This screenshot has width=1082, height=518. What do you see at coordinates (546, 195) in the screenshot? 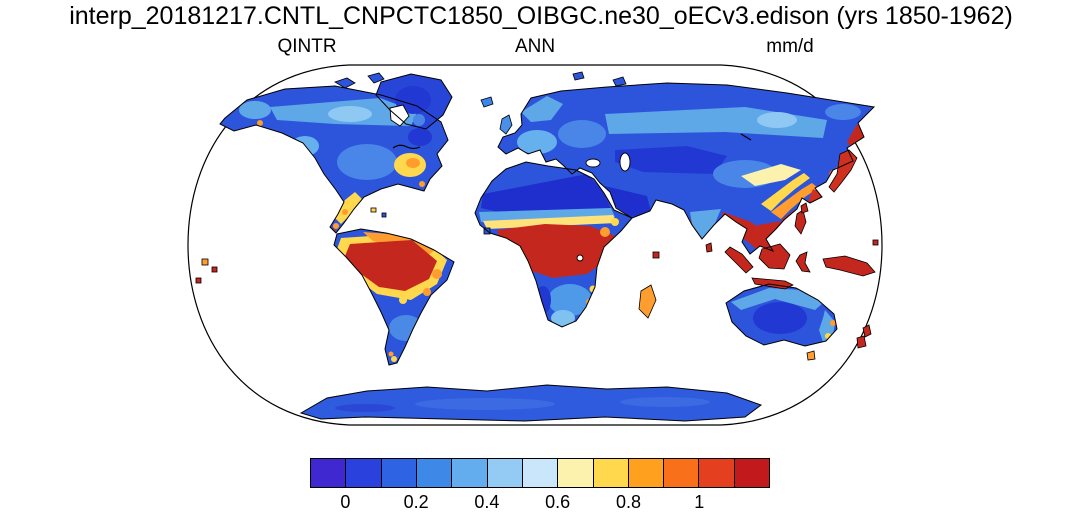
I see `sahara-low-region` at bounding box center [546, 195].